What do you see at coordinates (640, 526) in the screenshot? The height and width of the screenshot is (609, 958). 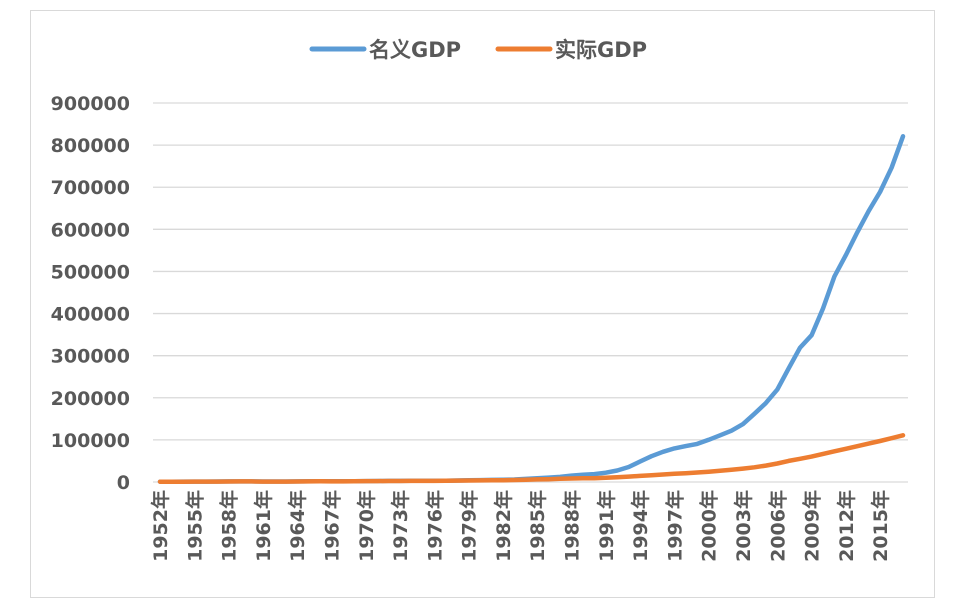 I see `x-tick-label: 1994年` at bounding box center [640, 526].